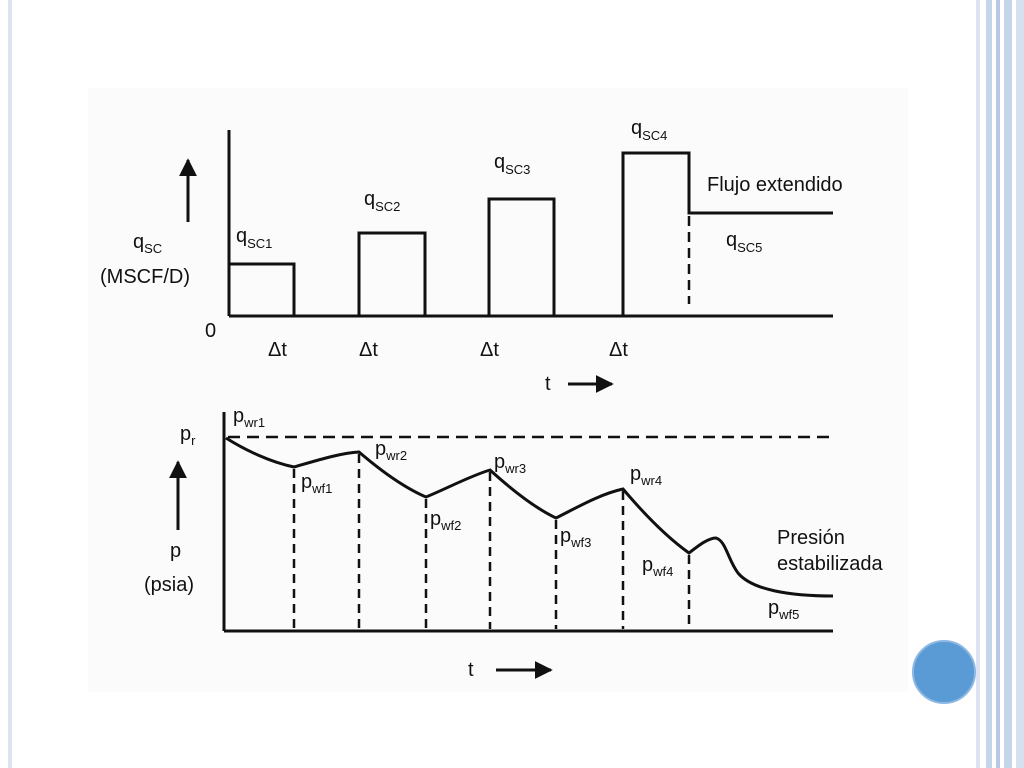 This screenshot has width=1024, height=768. I want to click on delta-t-label-1: Δt, so click(277, 350).